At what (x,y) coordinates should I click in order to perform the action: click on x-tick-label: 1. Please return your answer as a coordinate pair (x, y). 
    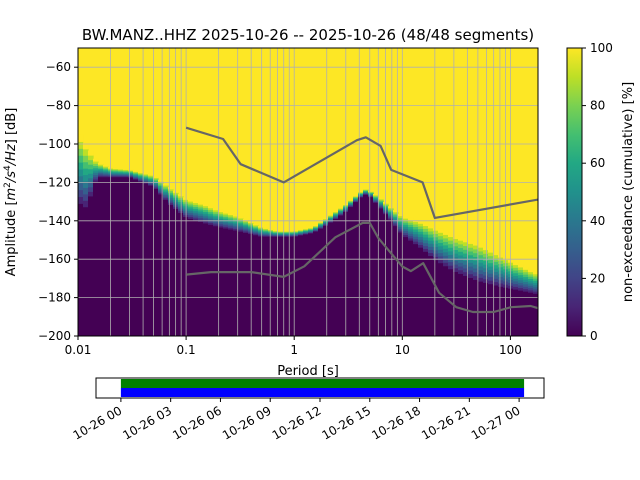
    Looking at the image, I should click on (294, 350).